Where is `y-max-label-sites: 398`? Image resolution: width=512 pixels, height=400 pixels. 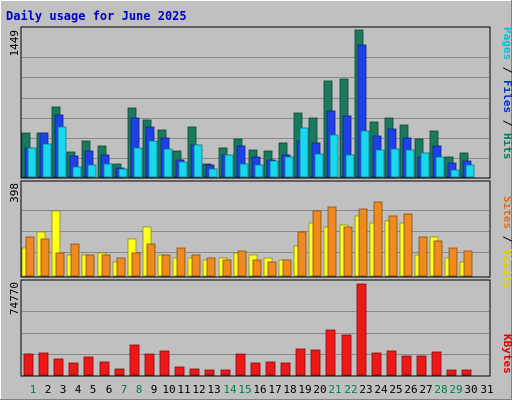
y-max-label-sites: 398 is located at coordinates (14, 193).